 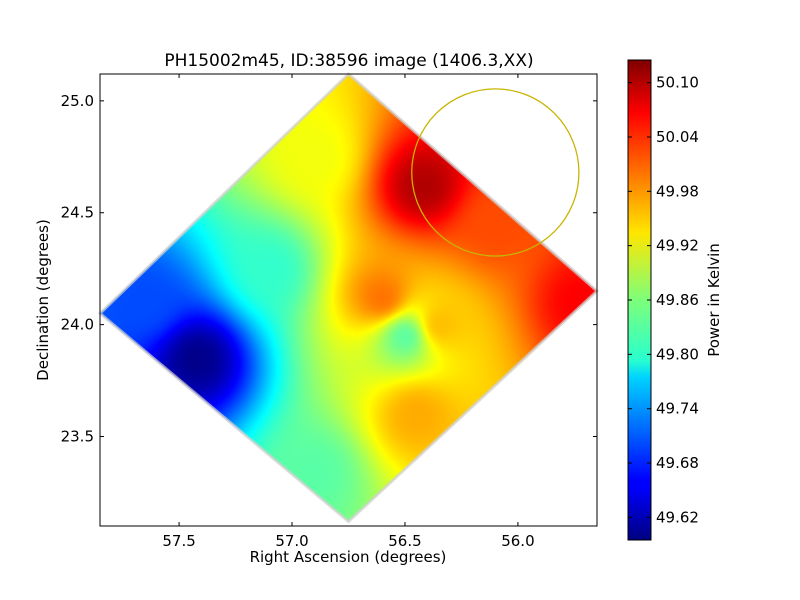 I want to click on colorbar-tick-label: 49.68, so click(x=677, y=463).